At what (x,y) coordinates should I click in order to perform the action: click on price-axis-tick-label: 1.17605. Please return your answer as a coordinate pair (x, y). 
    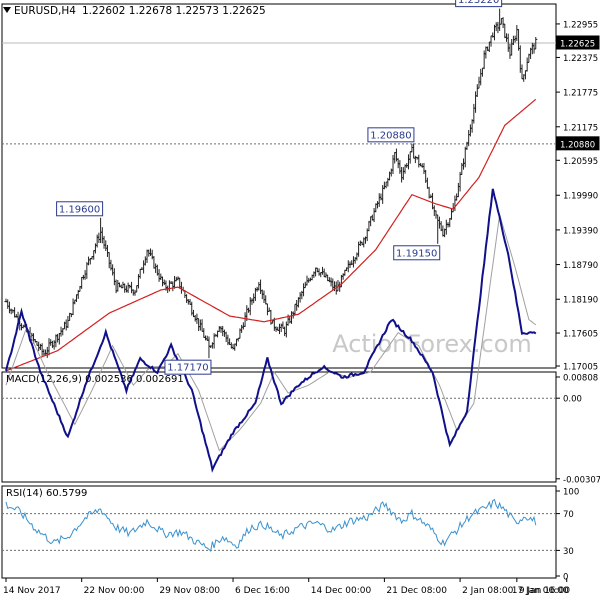
    Looking at the image, I should click on (580, 335).